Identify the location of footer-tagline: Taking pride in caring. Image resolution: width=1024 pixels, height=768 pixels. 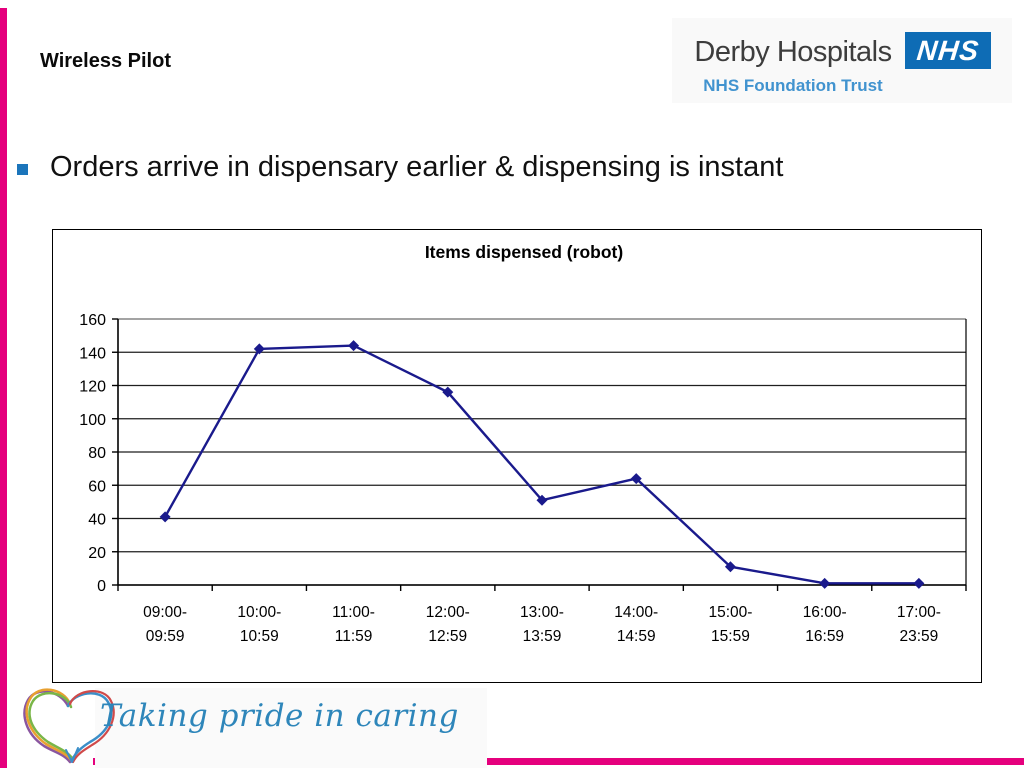
(279, 716).